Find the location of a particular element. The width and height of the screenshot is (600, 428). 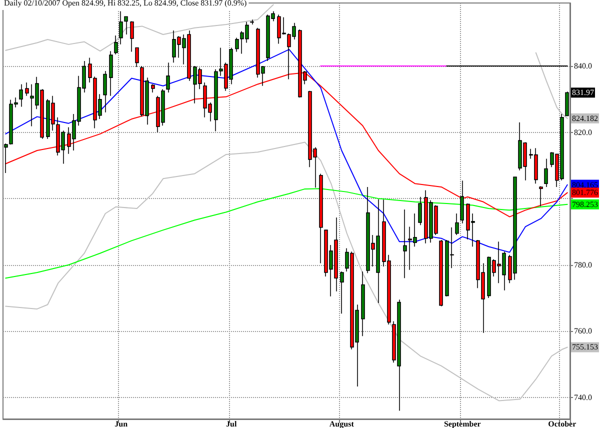

y-tick-label: 760.0 is located at coordinates (583, 331).